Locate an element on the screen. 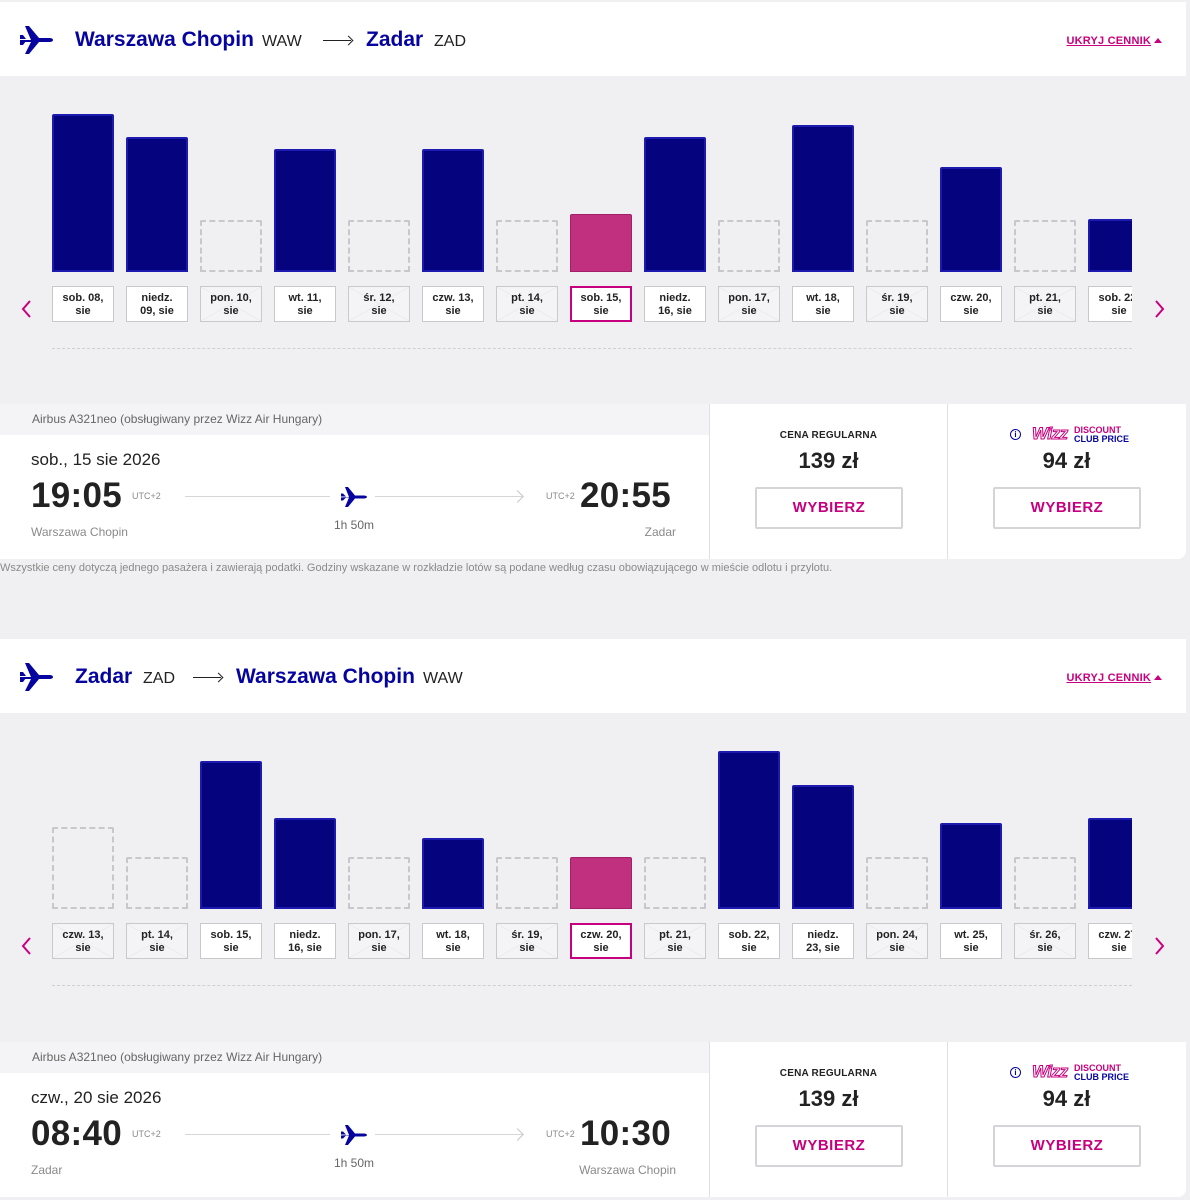  date-tab-label: pt. 14, sie is located at coordinates (157, 941).